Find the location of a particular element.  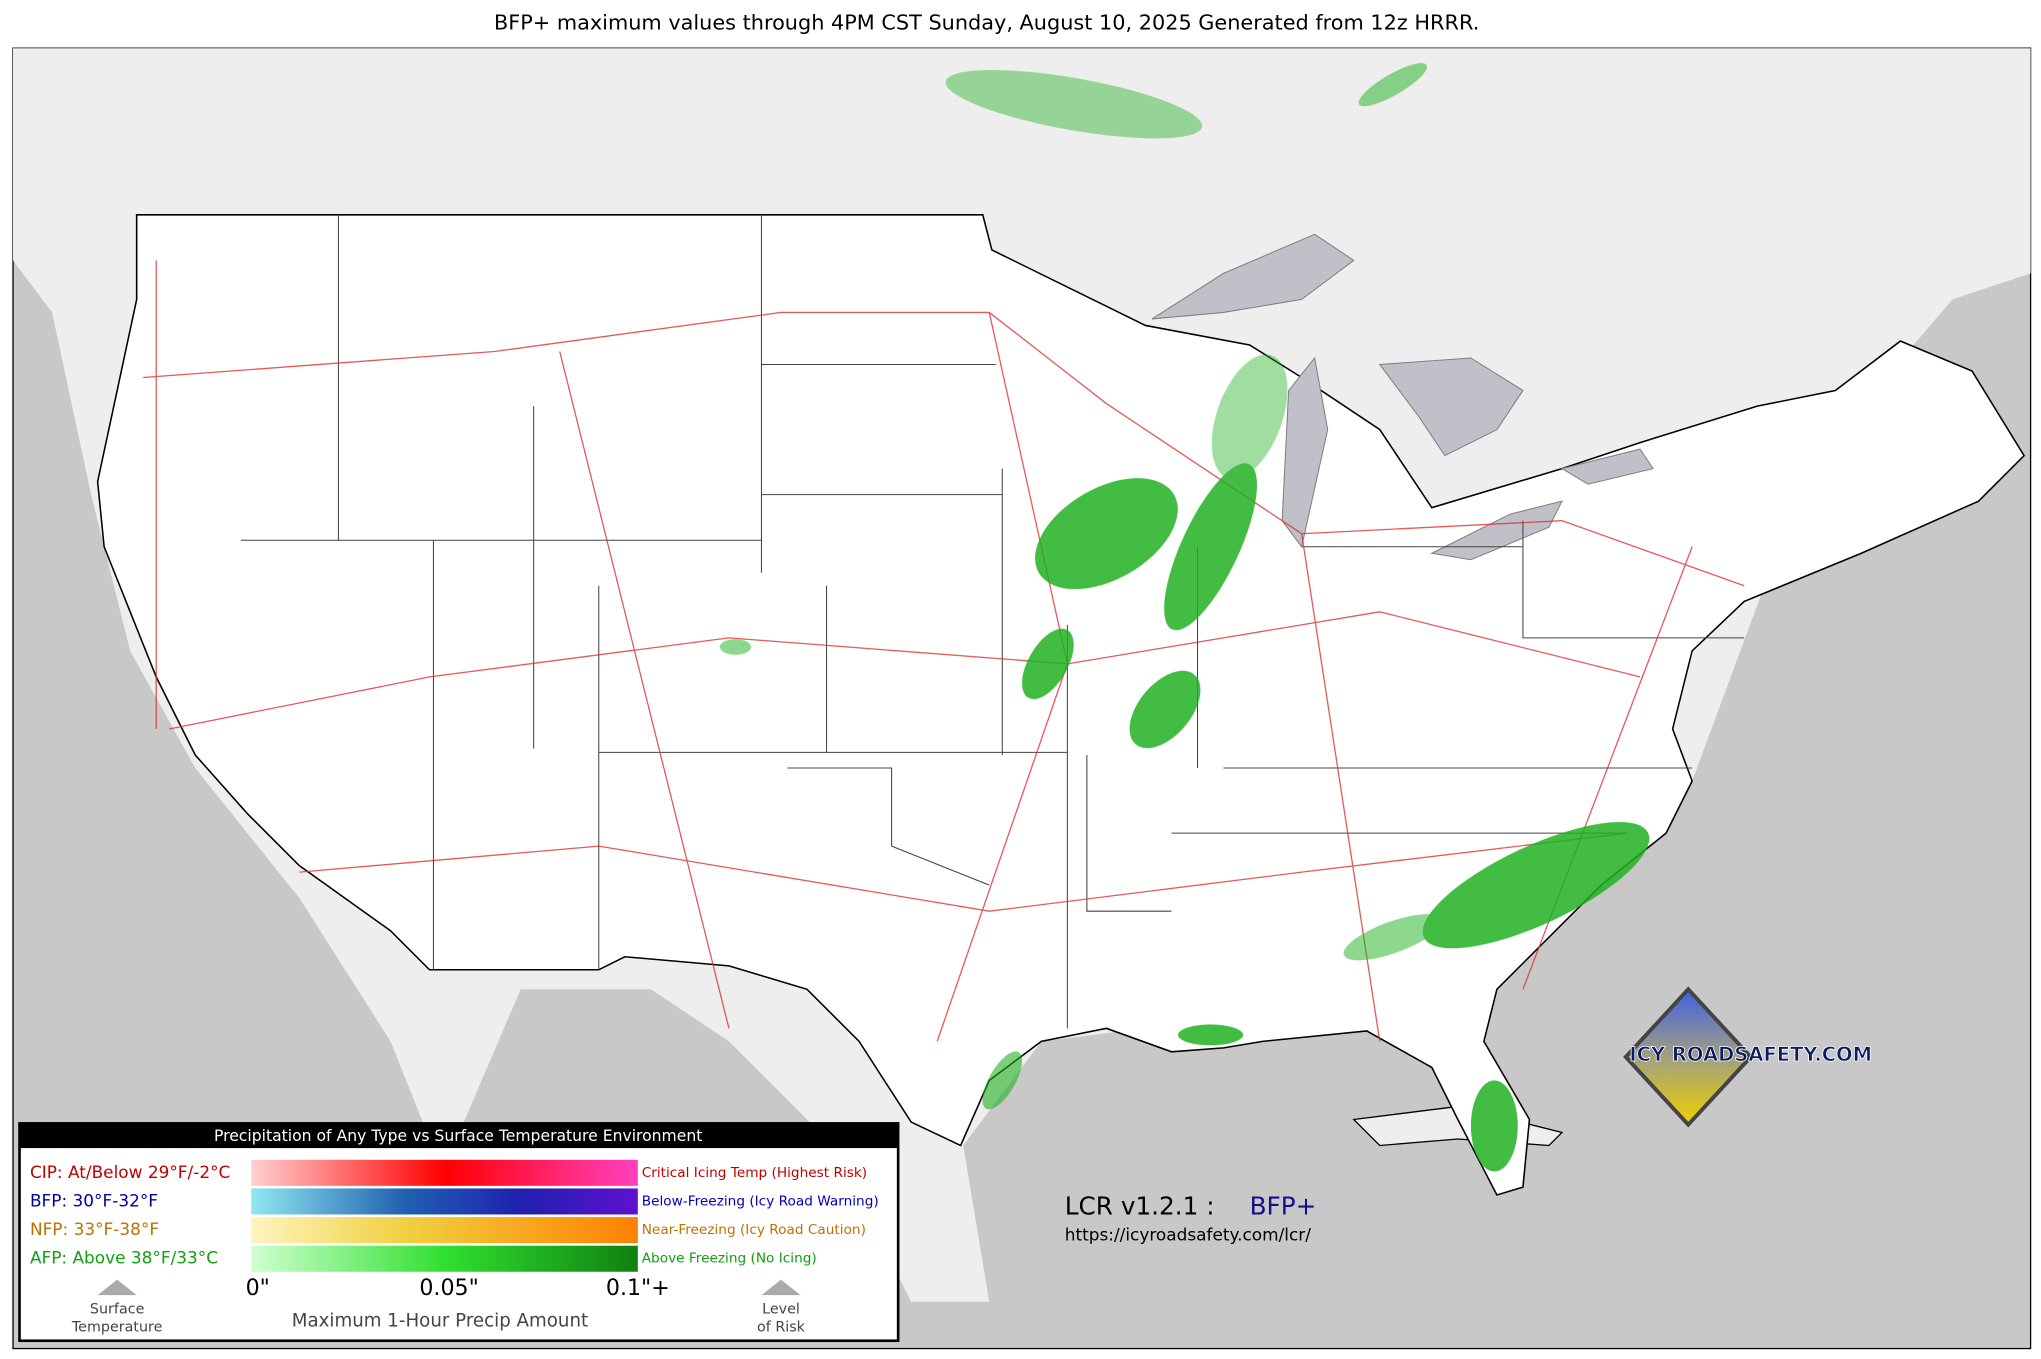

left-caption: Surface is located at coordinates (117, 1309).